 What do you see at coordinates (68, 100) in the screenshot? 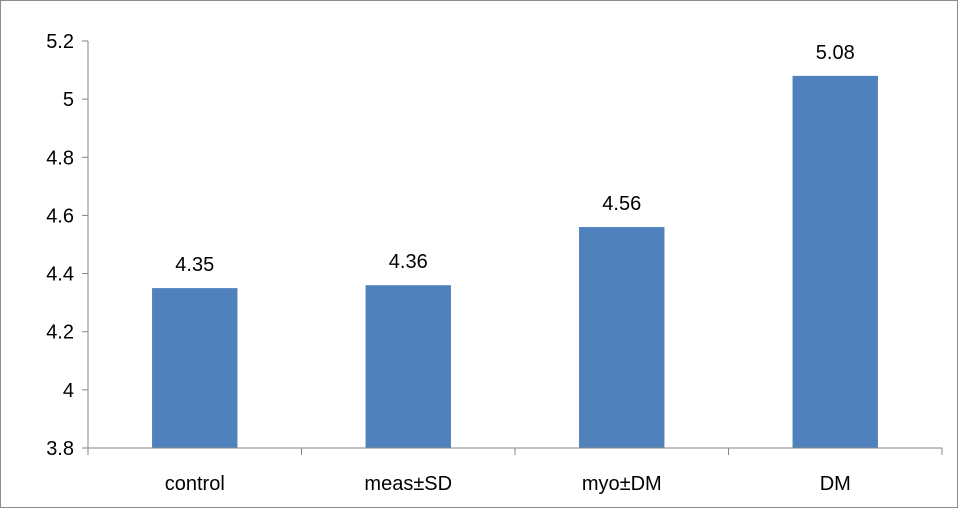
I see `y-tick-label: 5` at bounding box center [68, 100].